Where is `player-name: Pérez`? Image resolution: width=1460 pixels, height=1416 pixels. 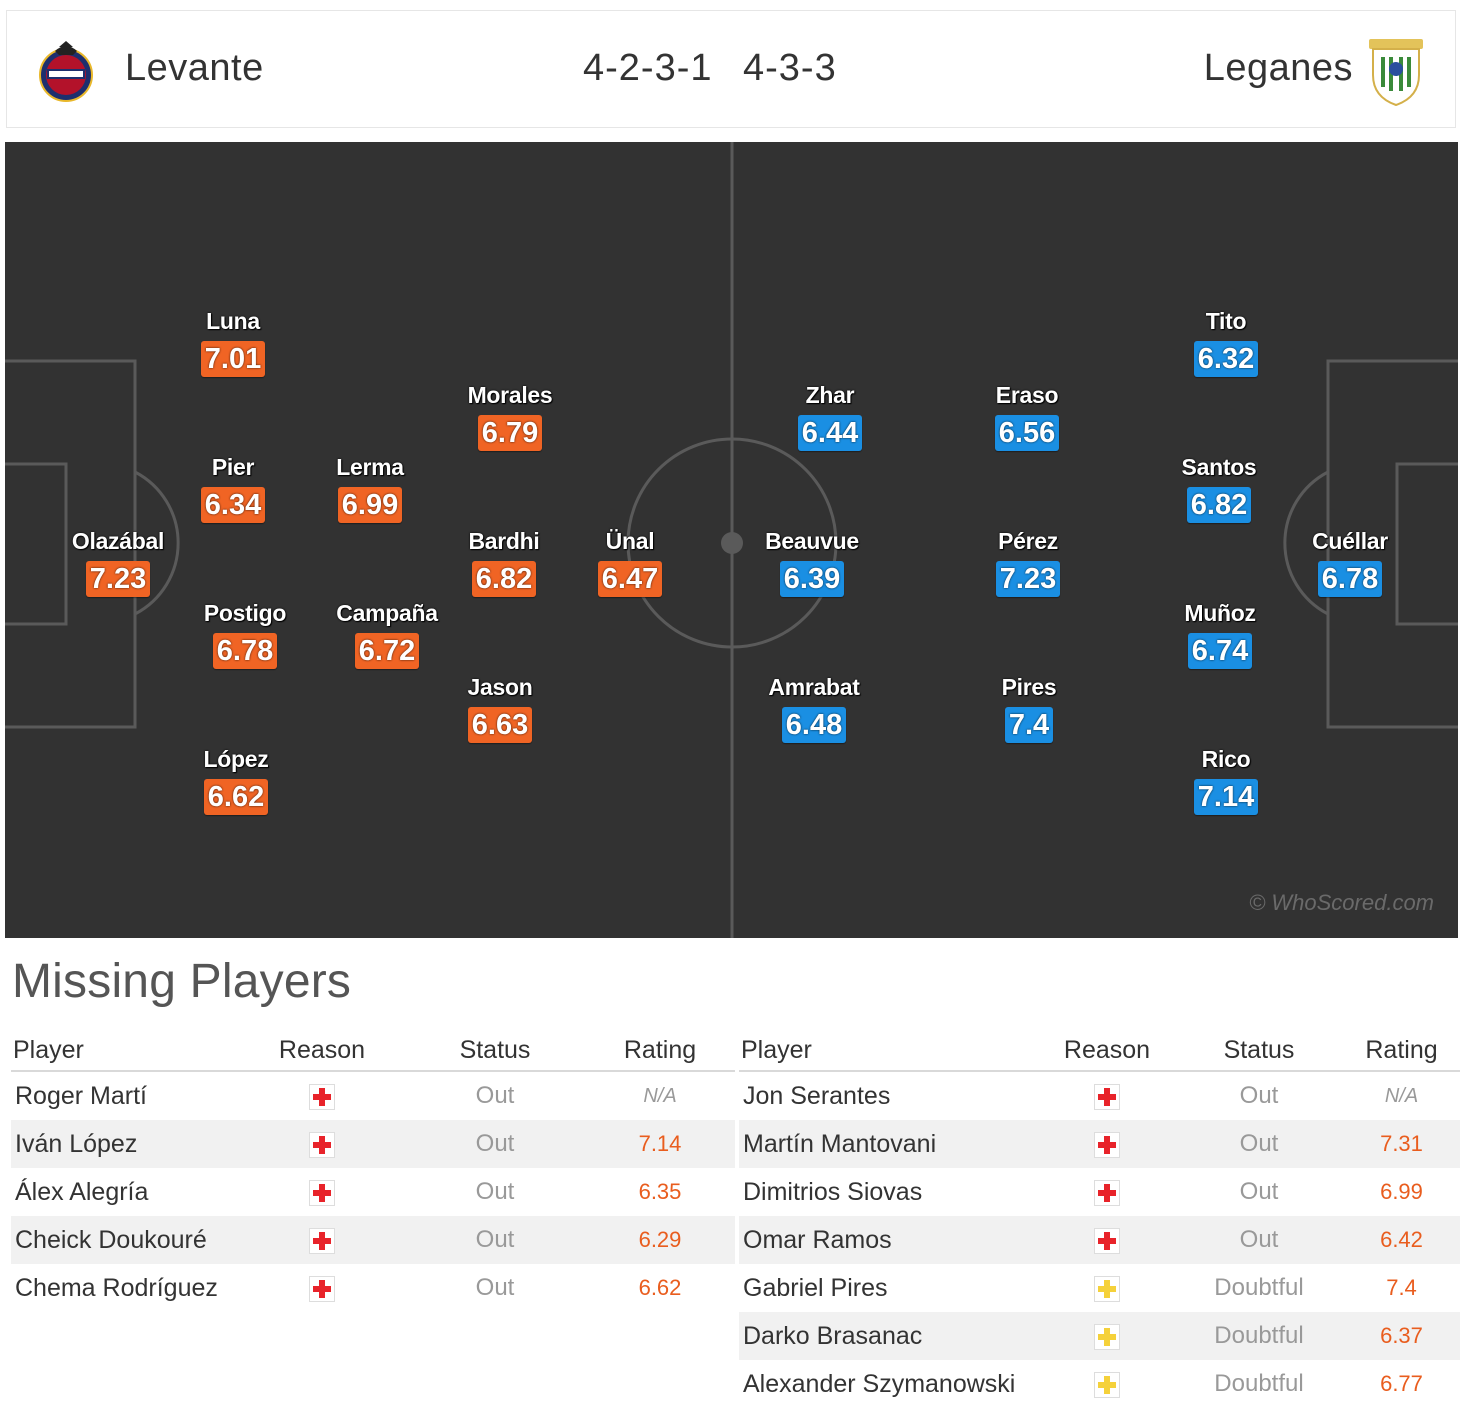 player-name: Pérez is located at coordinates (1028, 541).